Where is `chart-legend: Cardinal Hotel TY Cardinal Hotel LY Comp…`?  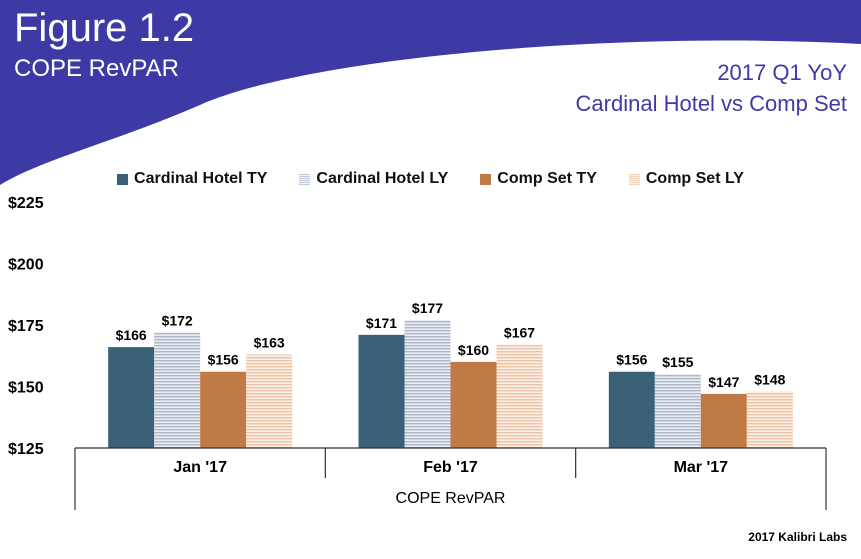
chart-legend: Cardinal Hotel TY Cardinal Hotel LY Comp… is located at coordinates (430, 179).